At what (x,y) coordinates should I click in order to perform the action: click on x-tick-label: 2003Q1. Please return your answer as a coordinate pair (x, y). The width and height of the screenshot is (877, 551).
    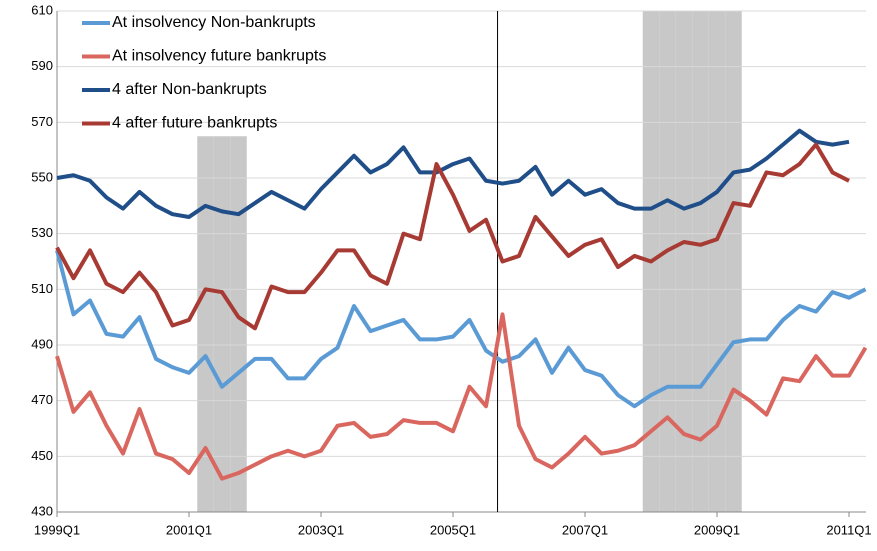
    Looking at the image, I should click on (321, 529).